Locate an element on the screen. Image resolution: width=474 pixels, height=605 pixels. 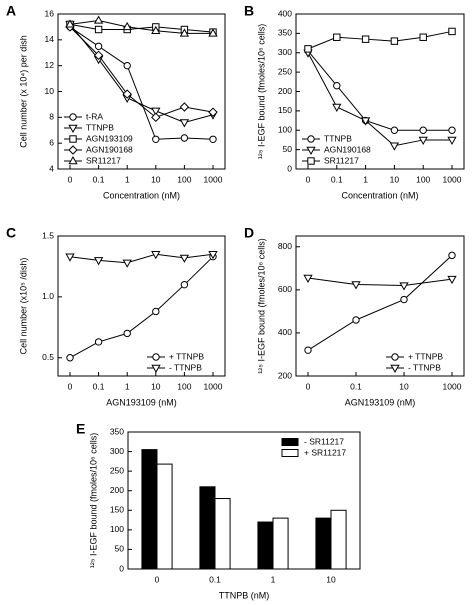
x-tick-label: 0.1 is located at coordinates (356, 386).